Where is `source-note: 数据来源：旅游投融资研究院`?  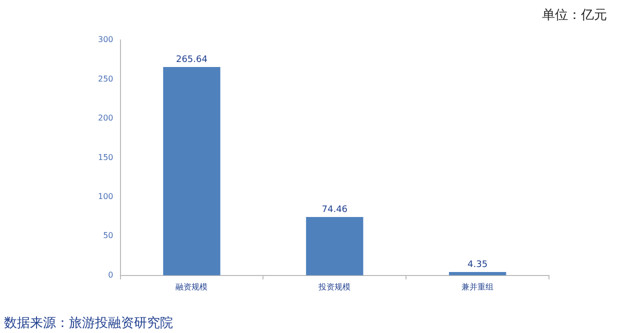 source-note: 数据来源：旅游投融资研究院 is located at coordinates (88, 323).